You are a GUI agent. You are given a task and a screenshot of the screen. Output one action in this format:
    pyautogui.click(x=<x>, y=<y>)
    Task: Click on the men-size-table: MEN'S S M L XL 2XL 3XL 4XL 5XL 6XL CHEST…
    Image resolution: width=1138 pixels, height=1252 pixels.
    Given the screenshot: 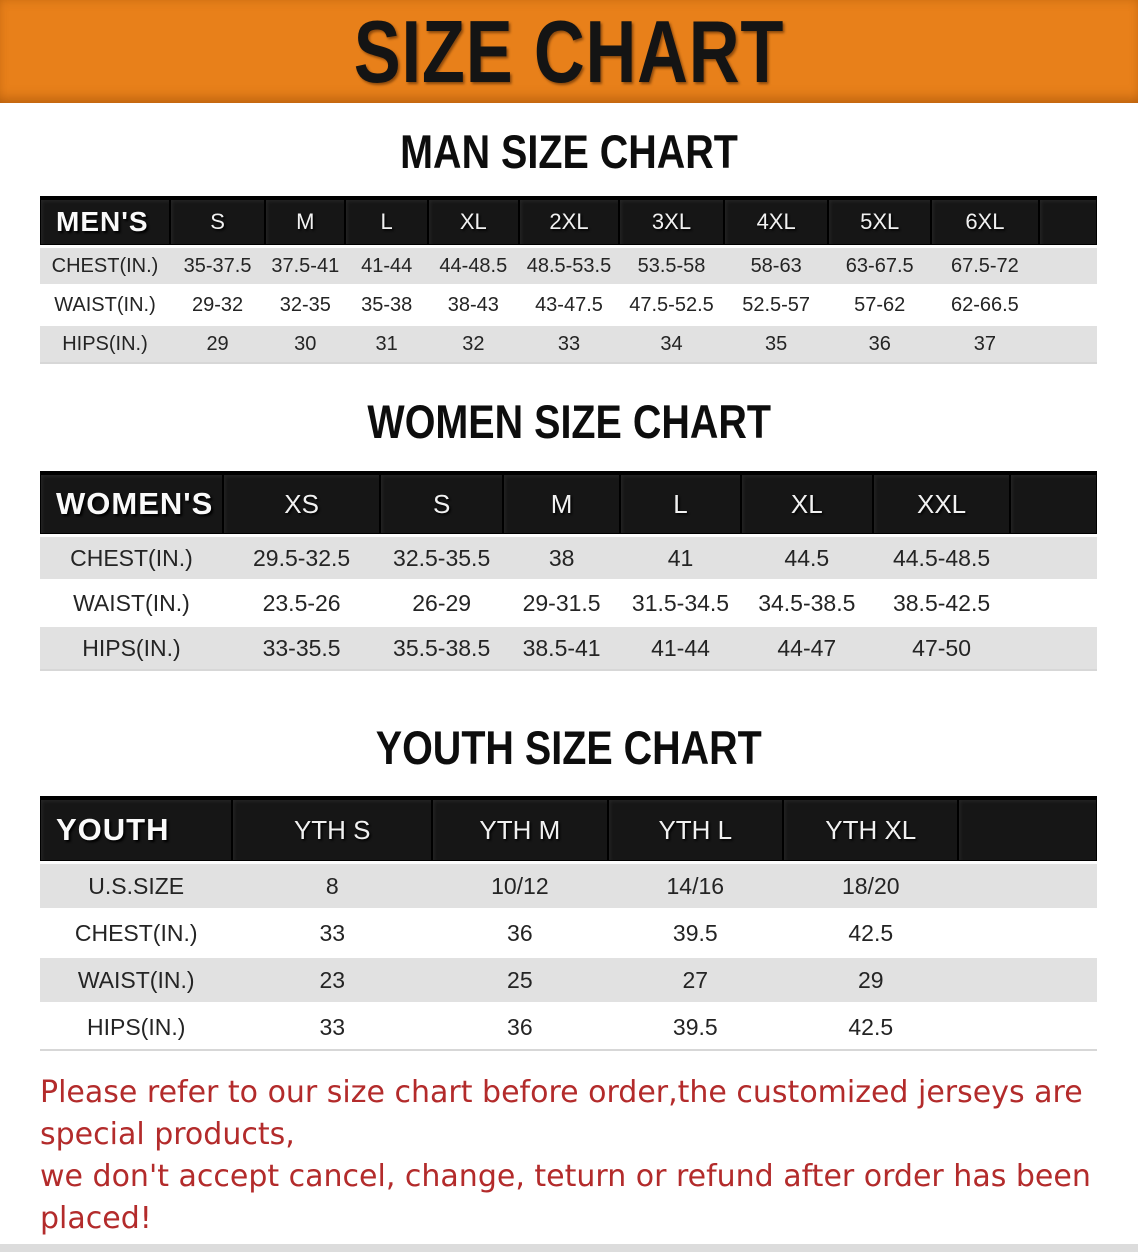 What is the action you would take?
    pyautogui.click(x=568, y=280)
    